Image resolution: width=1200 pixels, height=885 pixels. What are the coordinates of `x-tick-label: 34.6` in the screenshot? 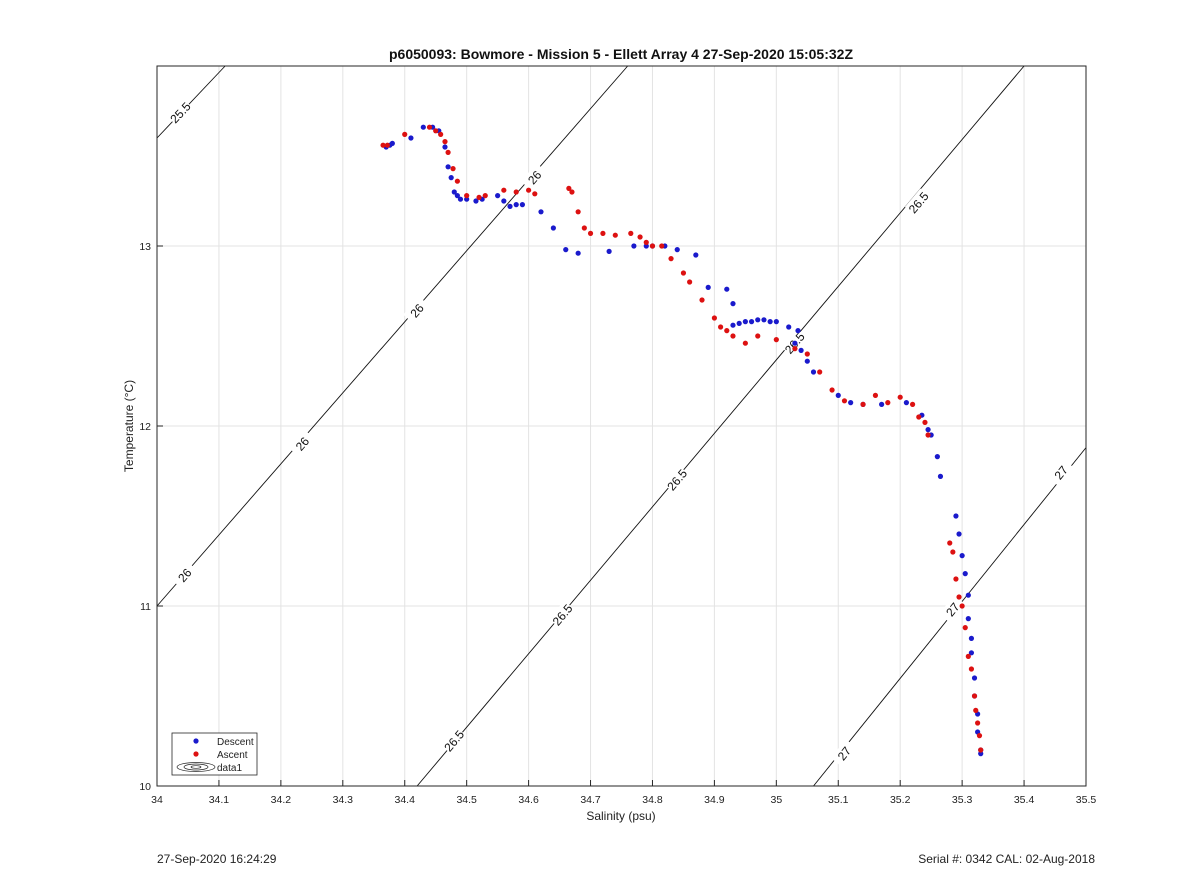 It's located at (528, 800).